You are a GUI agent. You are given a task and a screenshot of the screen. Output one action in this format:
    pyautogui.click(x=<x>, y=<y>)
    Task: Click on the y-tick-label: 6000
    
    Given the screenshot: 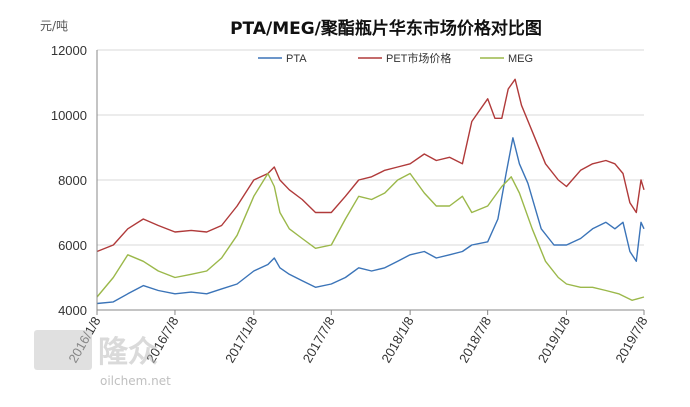 What is the action you would take?
    pyautogui.click(x=72, y=245)
    